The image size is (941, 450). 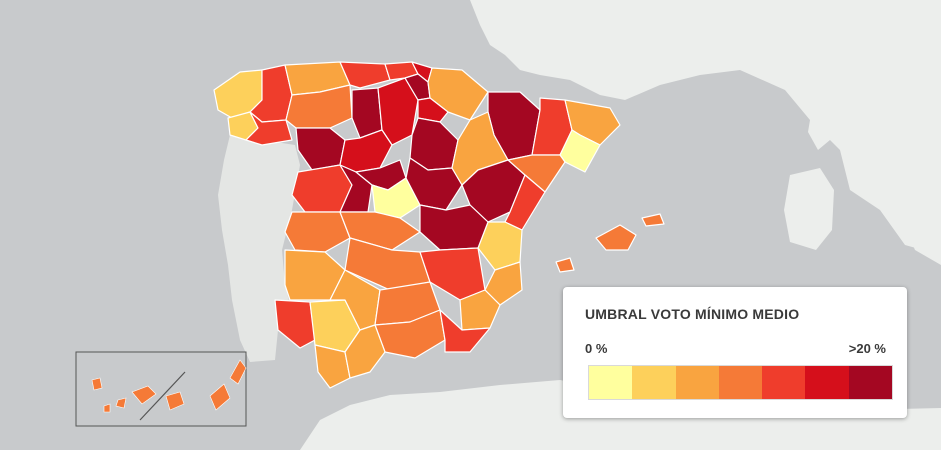 I want to click on province-baleares-ibiza, so click(x=565, y=265).